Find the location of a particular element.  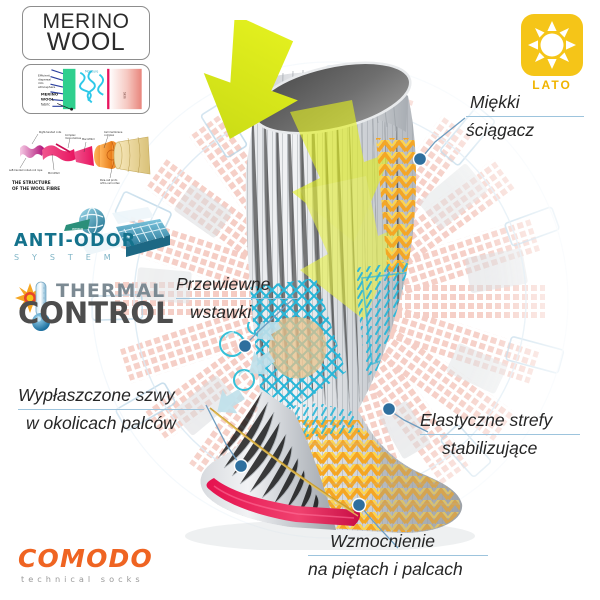

svg-text: Macrofibril is located at coordinates (88, 139).